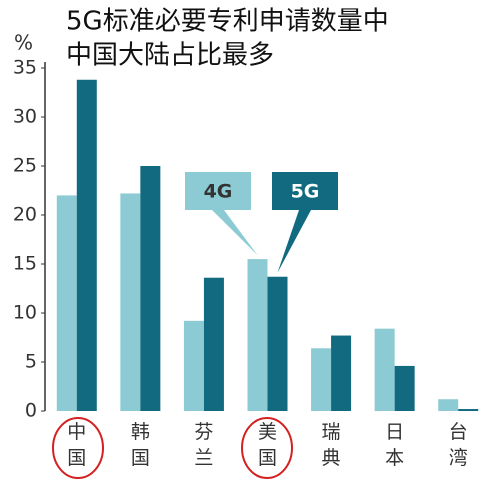 The width and height of the screenshot is (499, 480). What do you see at coordinates (31, 411) in the screenshot?
I see `y-tick-label: 0` at bounding box center [31, 411].